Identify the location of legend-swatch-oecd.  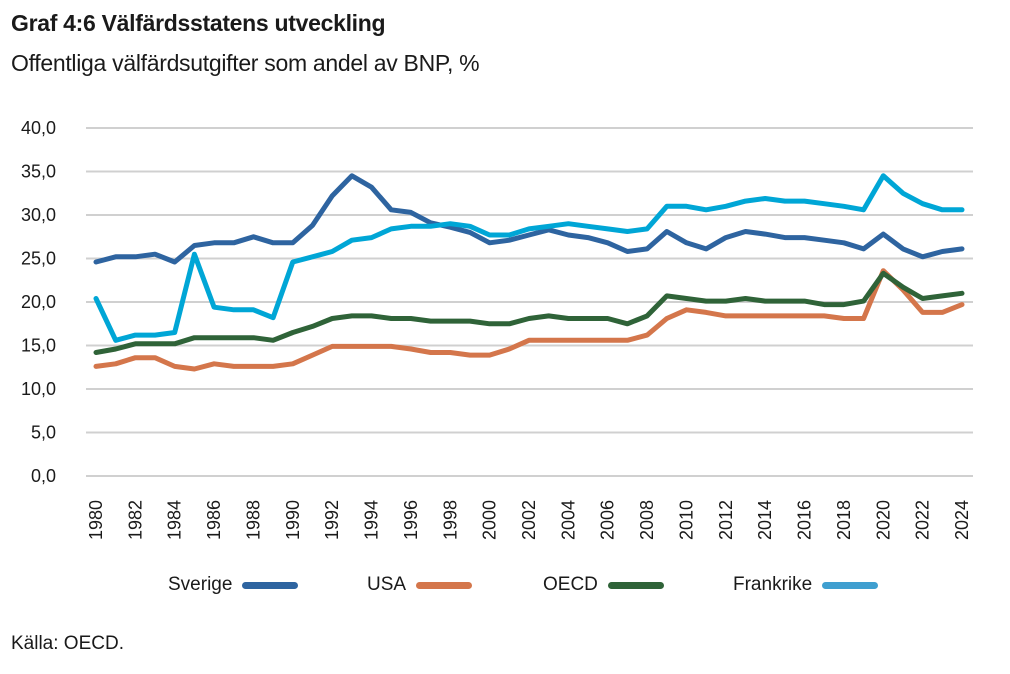
(635, 585).